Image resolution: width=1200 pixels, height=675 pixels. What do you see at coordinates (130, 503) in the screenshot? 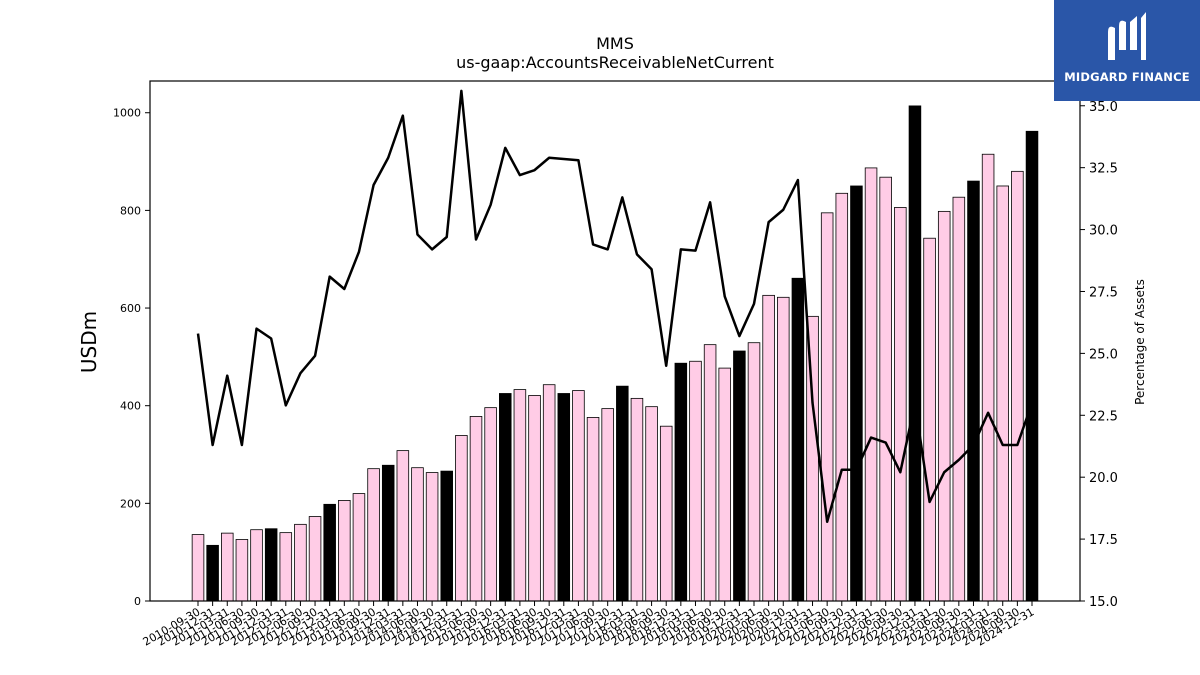
I see `y-tick-label: 200` at bounding box center [130, 503].